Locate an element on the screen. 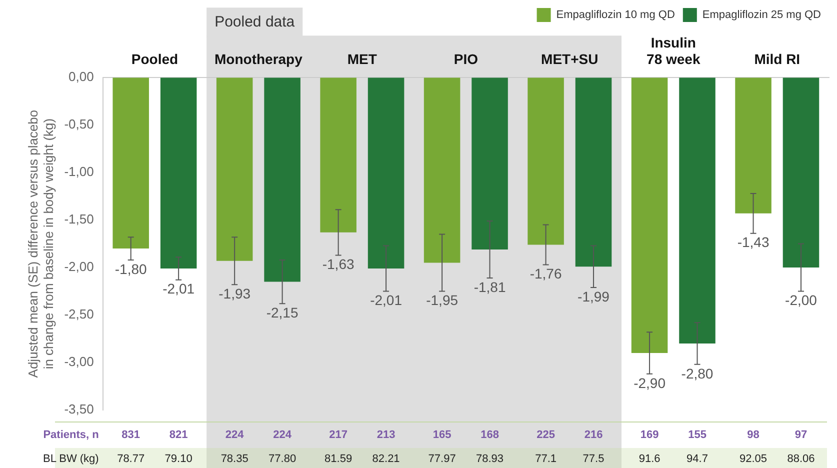 The image size is (837, 468). data-label: -1,80 is located at coordinates (131, 268).